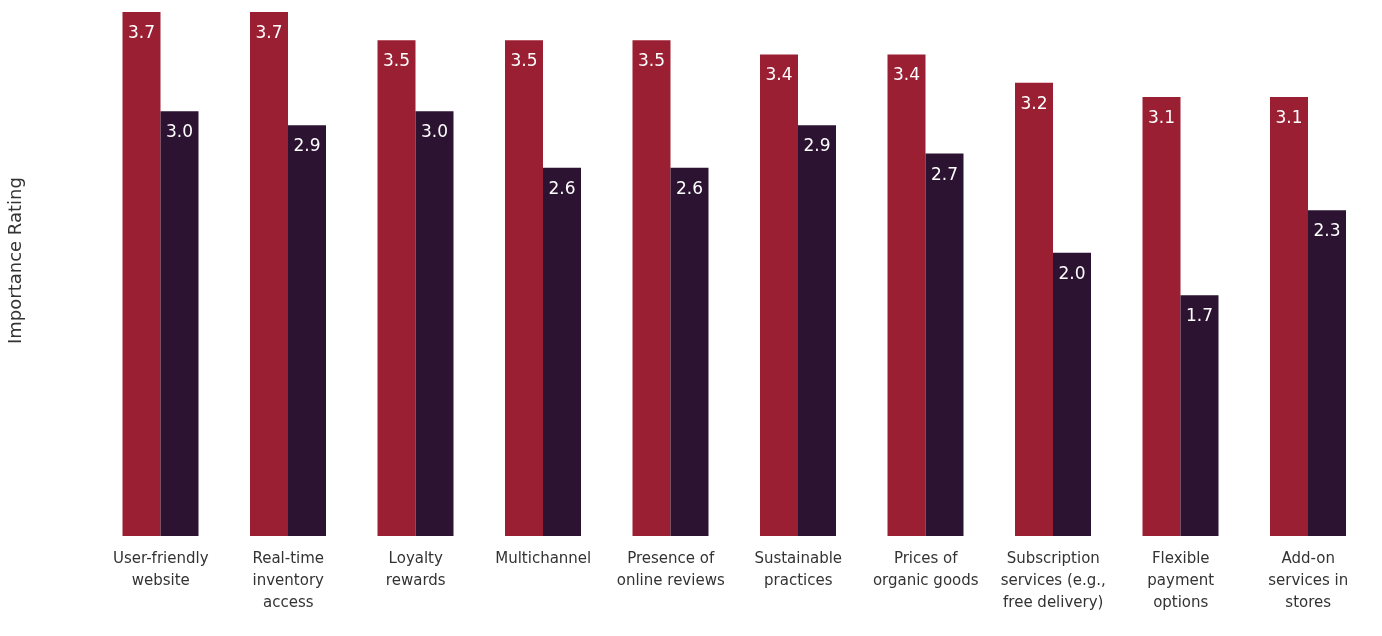 The image size is (1382, 636). Describe the element at coordinates (1072, 272) in the screenshot. I see `data-label: 2.0` at that location.